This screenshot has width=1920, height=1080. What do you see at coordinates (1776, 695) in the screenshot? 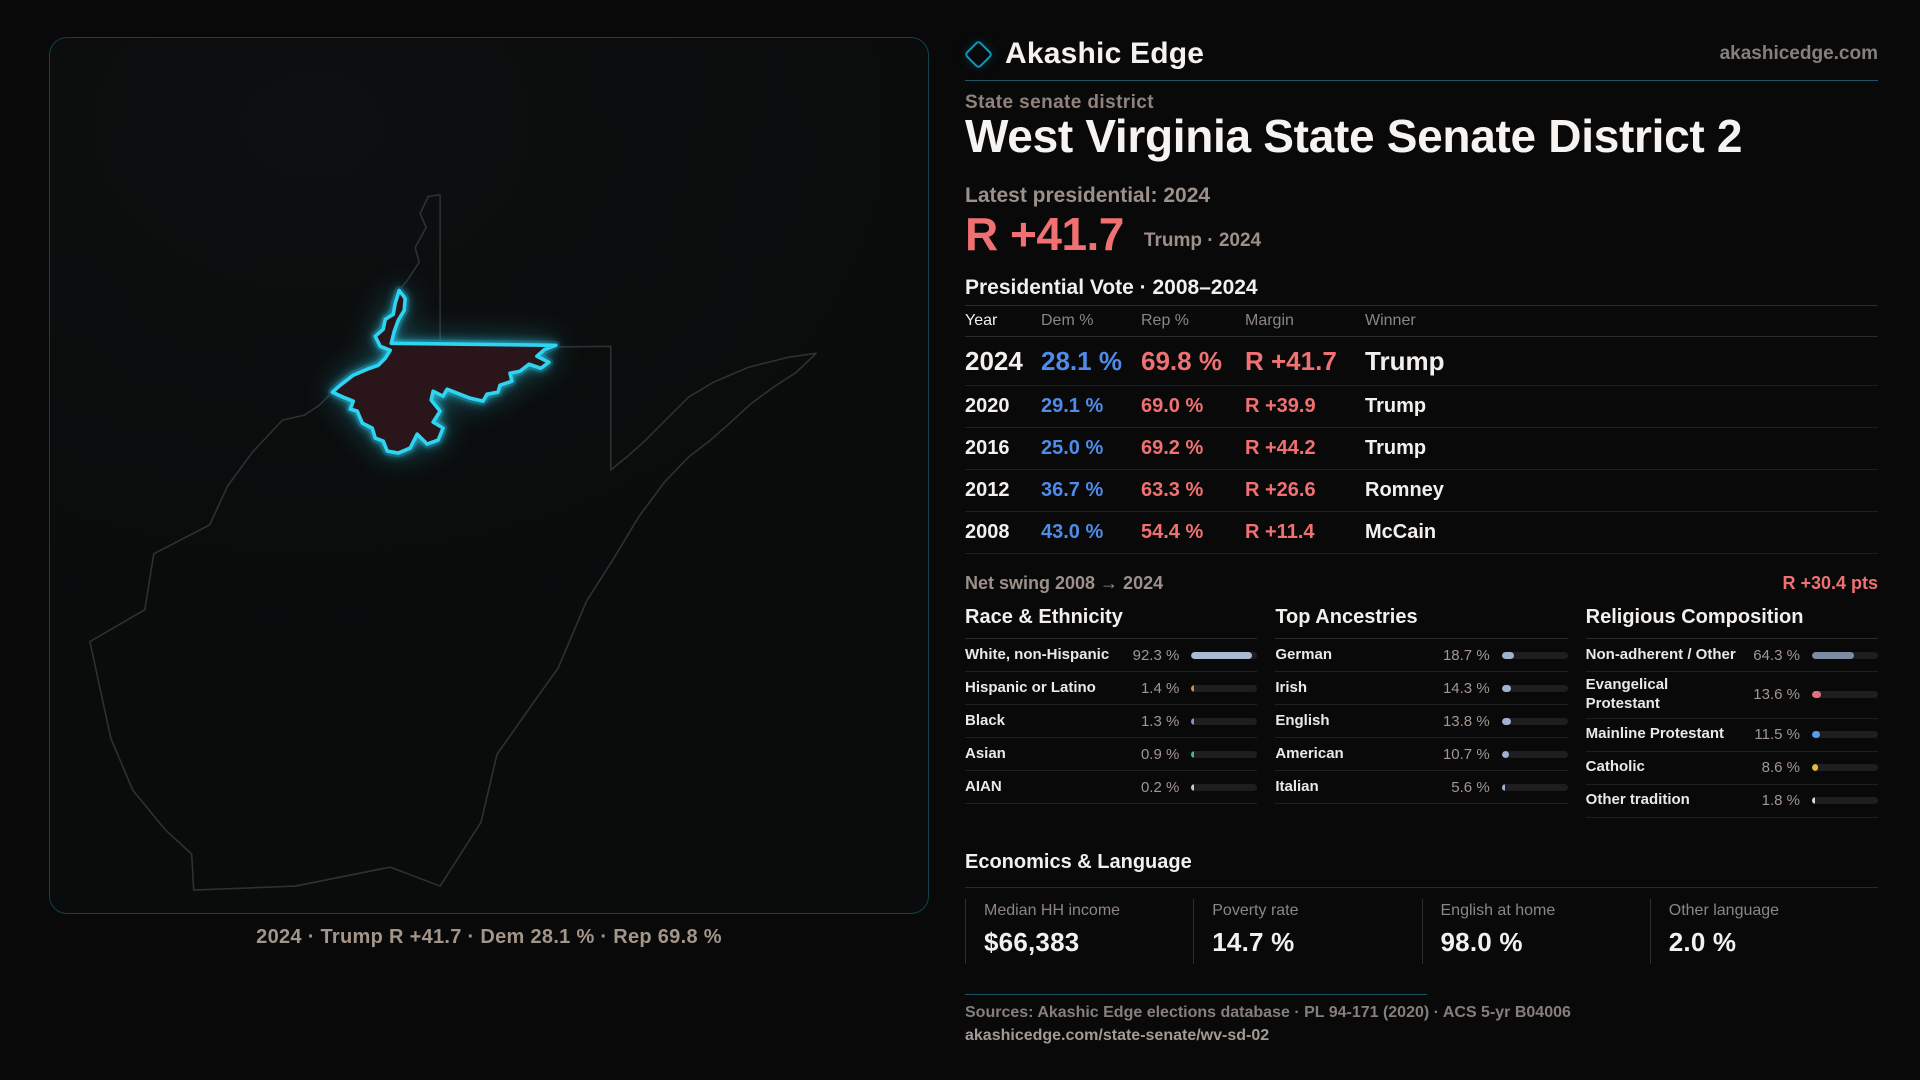
I see `demographic-value: 13.6 %` at bounding box center [1776, 695].